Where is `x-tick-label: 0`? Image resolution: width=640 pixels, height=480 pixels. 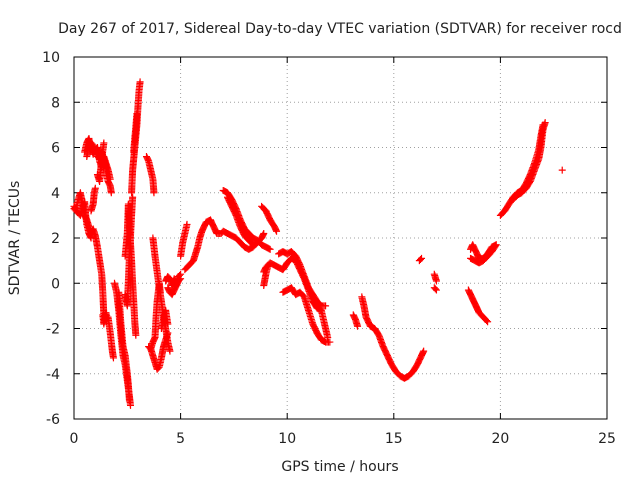
x-tick-label: 0 is located at coordinates (74, 439).